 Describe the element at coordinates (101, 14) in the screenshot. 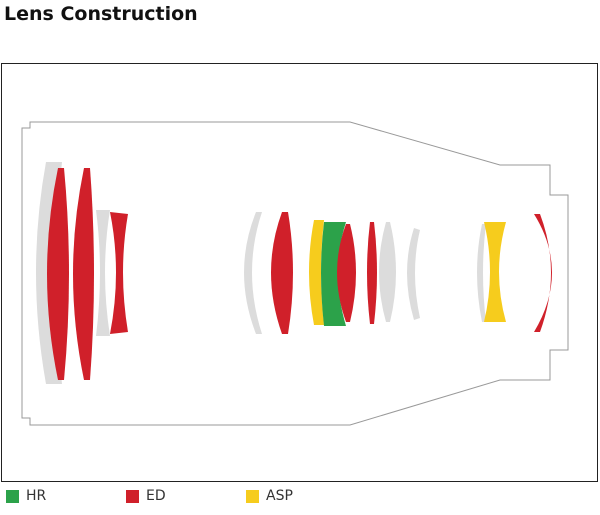

I see `title: Lens Construction` at that location.